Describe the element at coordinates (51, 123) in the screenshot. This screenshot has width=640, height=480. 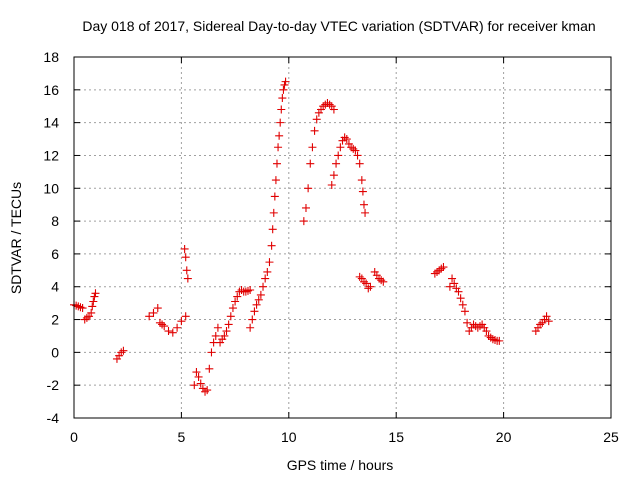
I see `y-tick-label: 14` at that location.